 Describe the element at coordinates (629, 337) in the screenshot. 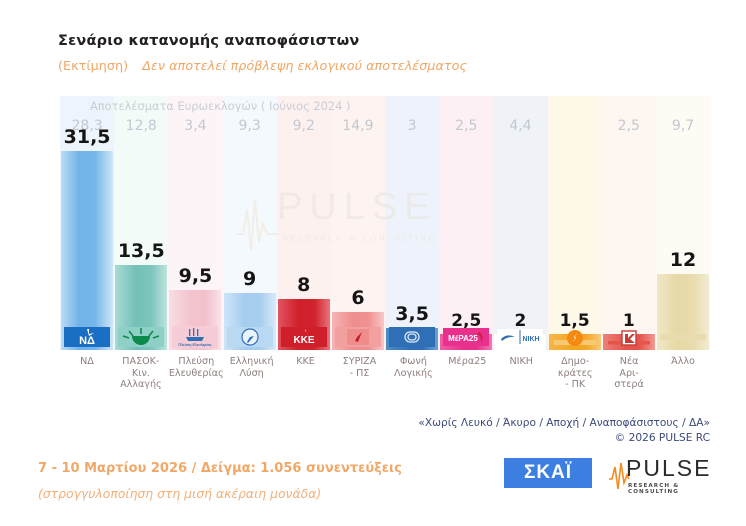

I see `nea-aristera-logo` at that location.